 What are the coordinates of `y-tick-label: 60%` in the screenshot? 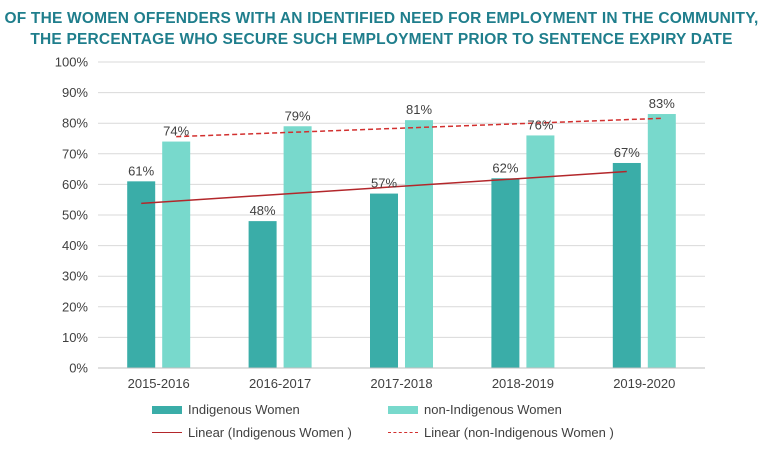 It's located at (75, 184).